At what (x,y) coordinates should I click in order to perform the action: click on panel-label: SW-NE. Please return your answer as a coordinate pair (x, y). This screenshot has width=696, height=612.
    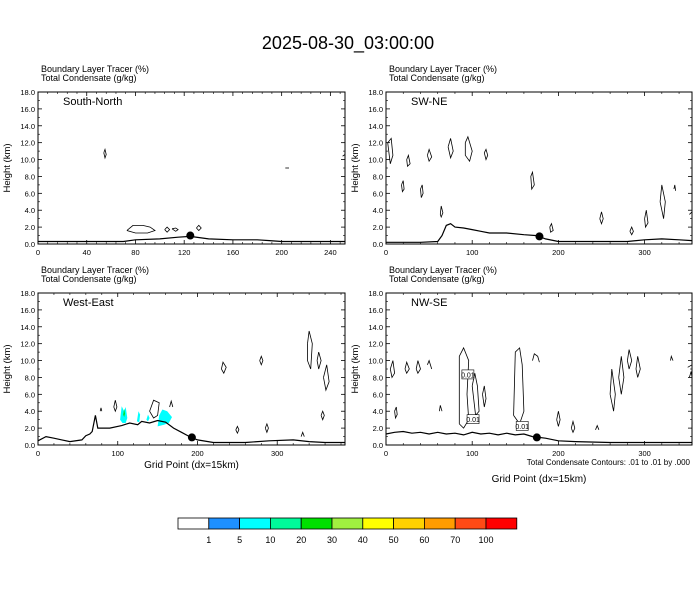
    Looking at the image, I should click on (429, 102).